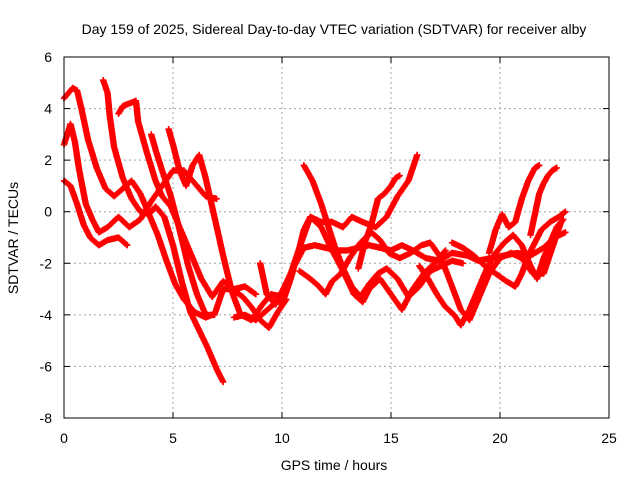  Describe the element at coordinates (338, 438) in the screenshot. I see `x-tick-labels: 0 5 10 15 20 25` at that location.